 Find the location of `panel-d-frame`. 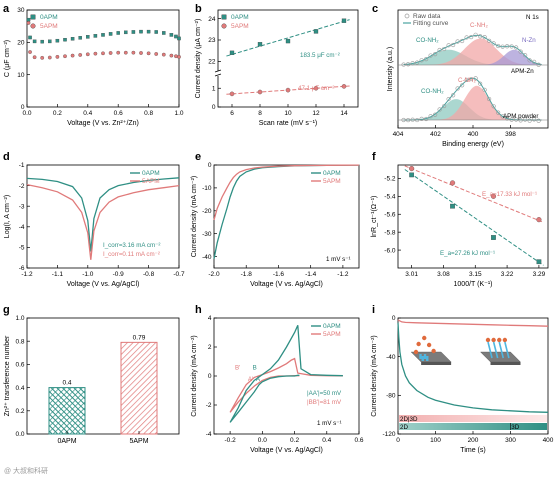

panel-d-frame is located at coordinates (103, 216).